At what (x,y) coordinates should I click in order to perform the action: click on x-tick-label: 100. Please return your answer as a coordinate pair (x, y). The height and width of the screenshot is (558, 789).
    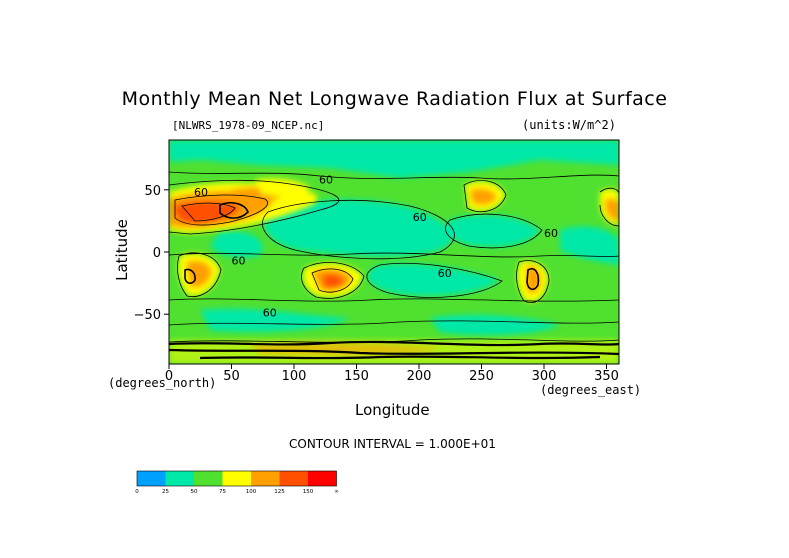
    Looking at the image, I should click on (294, 376).